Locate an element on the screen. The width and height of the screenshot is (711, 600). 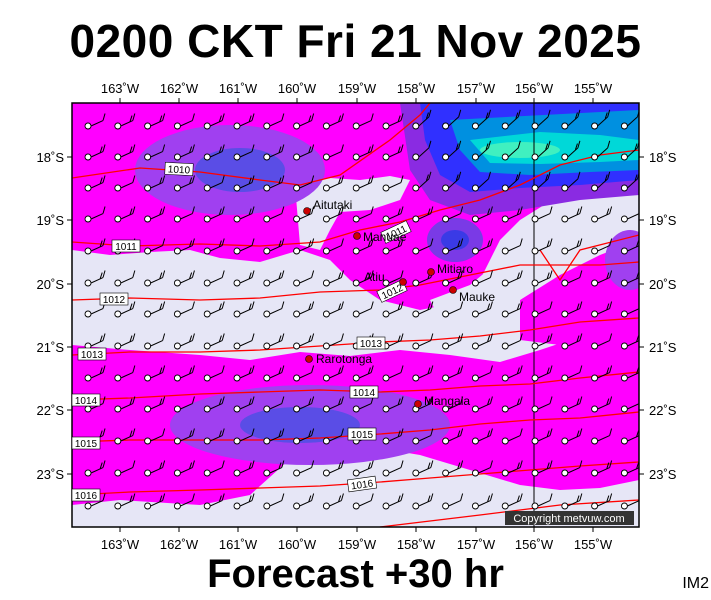
svg-text: Mauke is located at coordinates (477, 297).